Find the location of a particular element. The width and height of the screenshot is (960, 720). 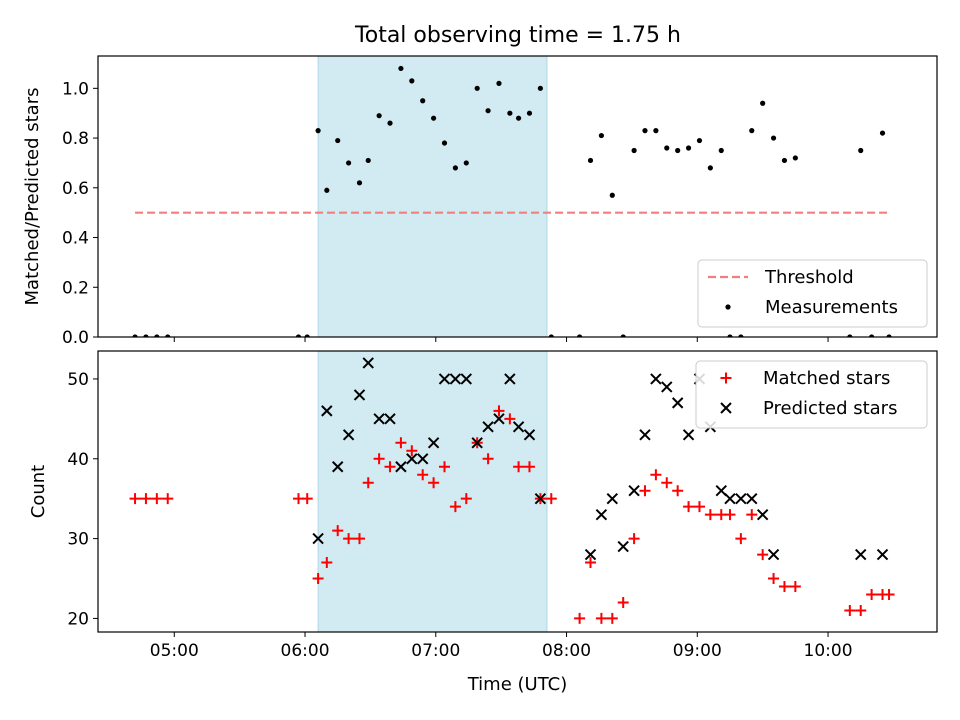

x-tick-label: 07:00 is located at coordinates (435, 651).